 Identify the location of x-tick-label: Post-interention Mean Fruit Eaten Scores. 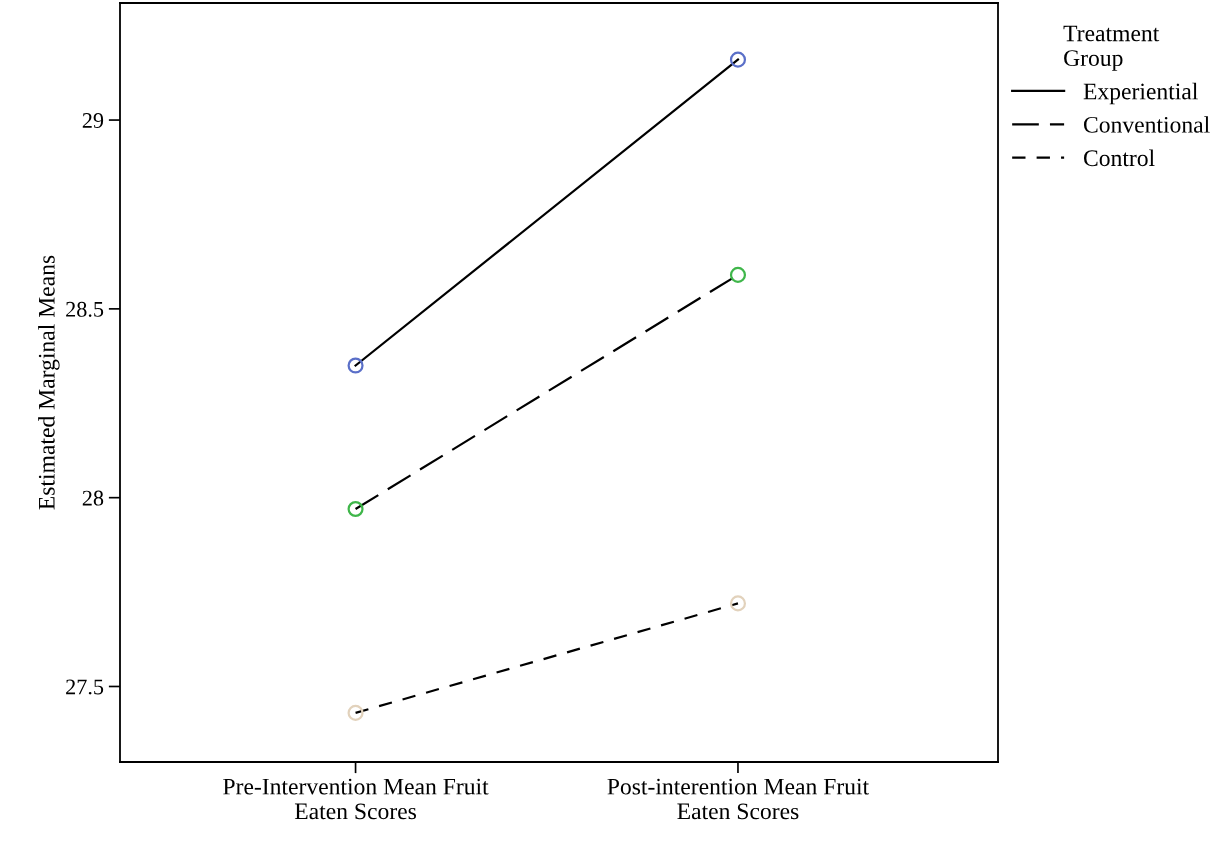
(738, 799).